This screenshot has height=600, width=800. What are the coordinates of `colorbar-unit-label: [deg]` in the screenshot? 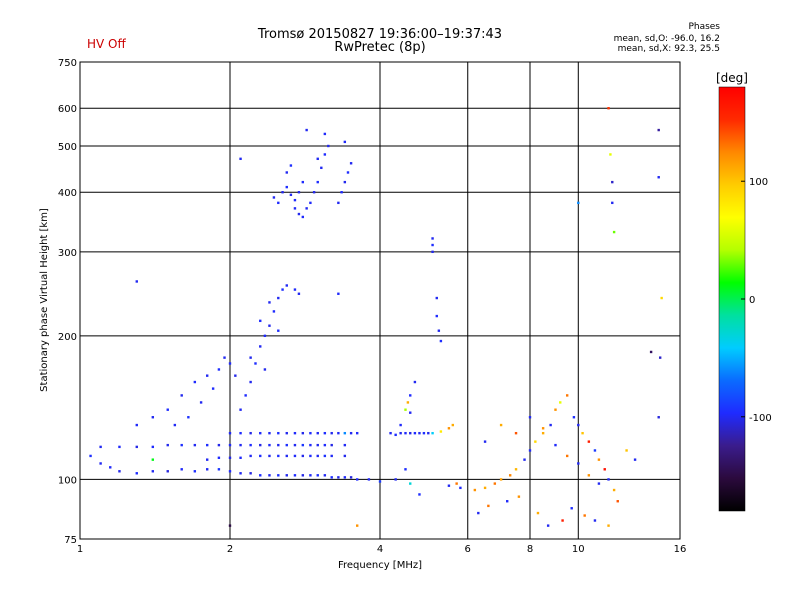 It's located at (732, 78).